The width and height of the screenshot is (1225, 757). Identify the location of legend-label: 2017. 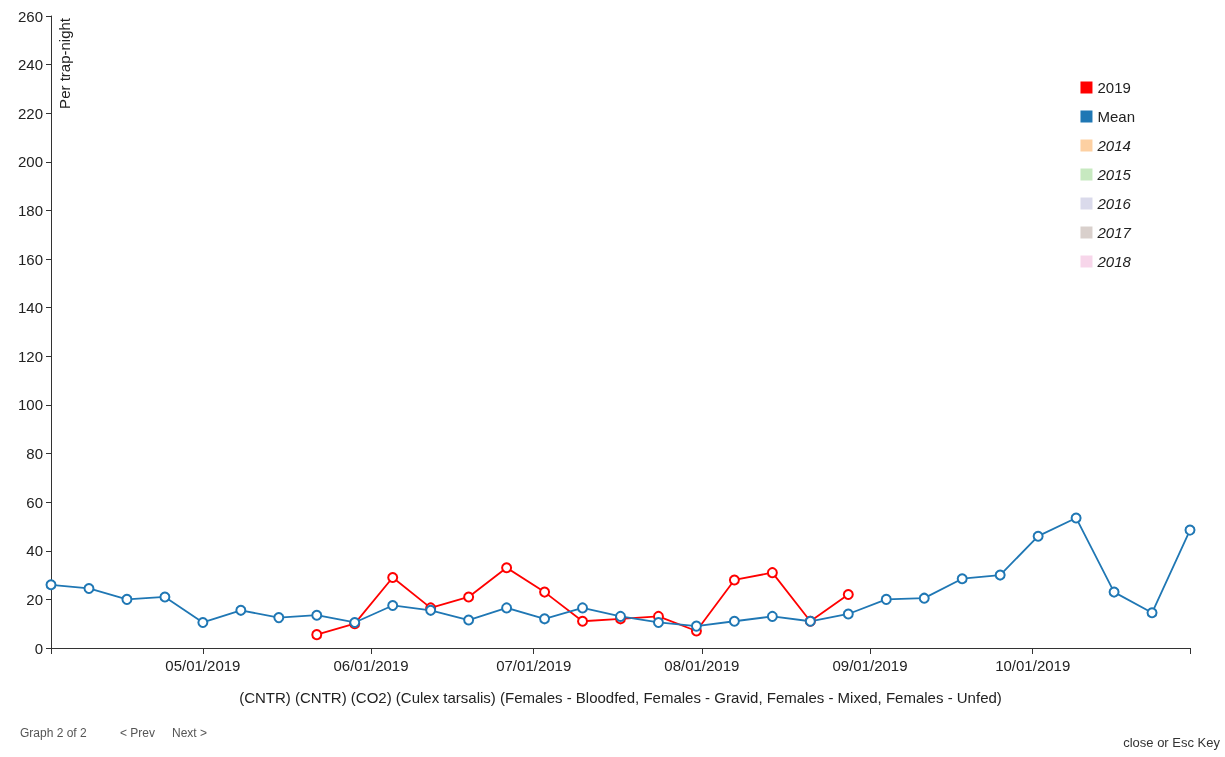
(1114, 232).